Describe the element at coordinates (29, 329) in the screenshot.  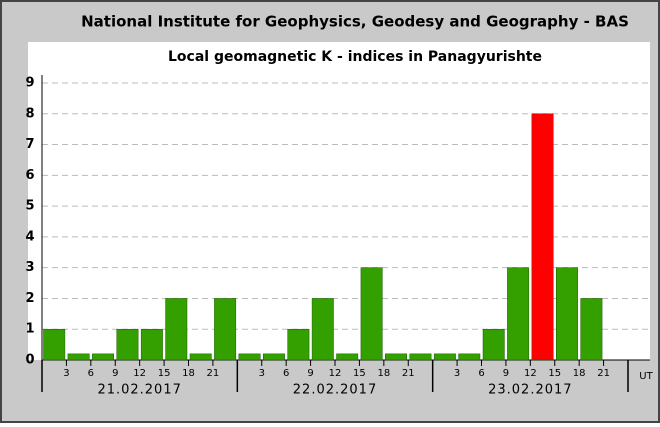
I see `y-tick-label: 1` at that location.